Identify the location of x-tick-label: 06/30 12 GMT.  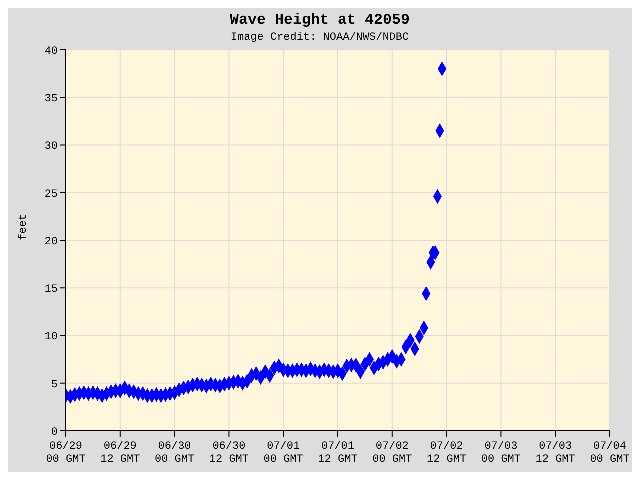
(229, 453).